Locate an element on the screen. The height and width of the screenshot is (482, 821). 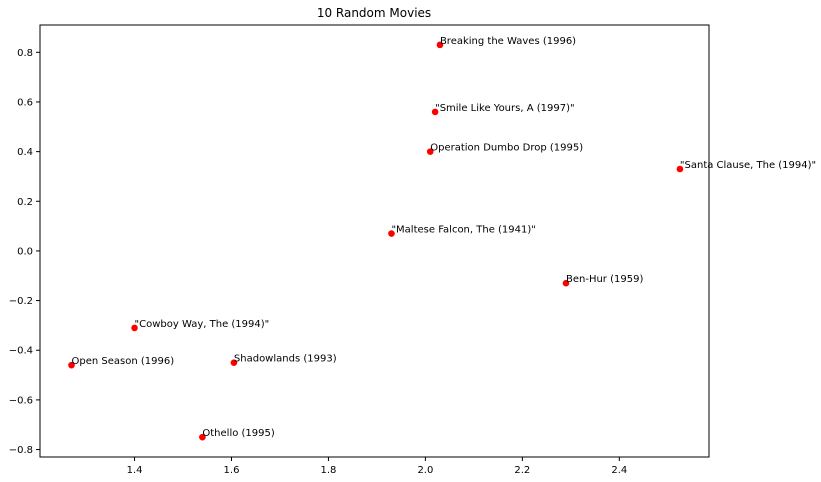
point-label: "Santa Clause, The (1994)" is located at coordinates (748, 165).